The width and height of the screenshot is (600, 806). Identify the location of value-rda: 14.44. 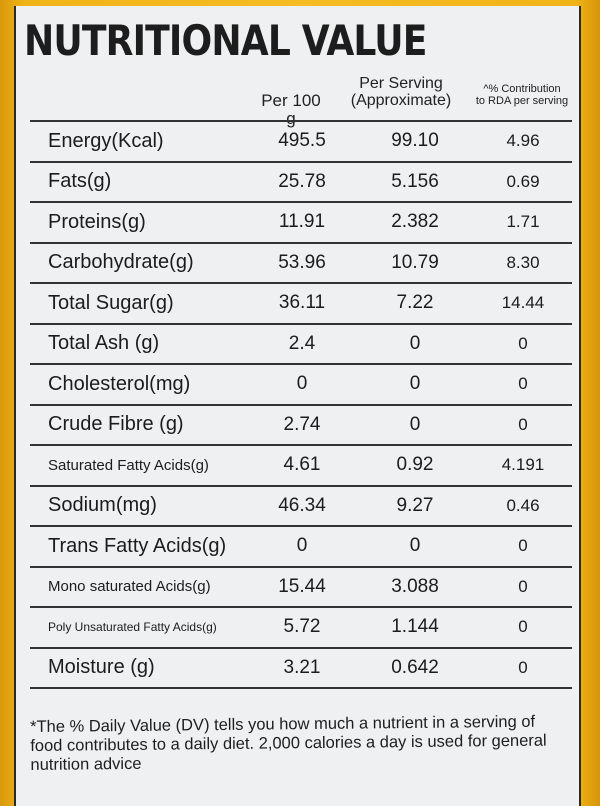
(523, 303).